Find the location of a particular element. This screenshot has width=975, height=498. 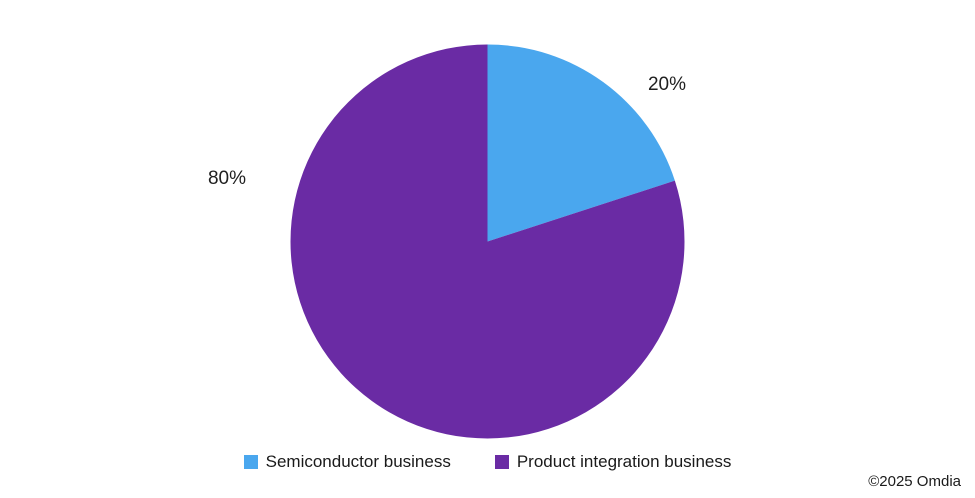

pie-slice-semiconductor-business is located at coordinates (581, 143).